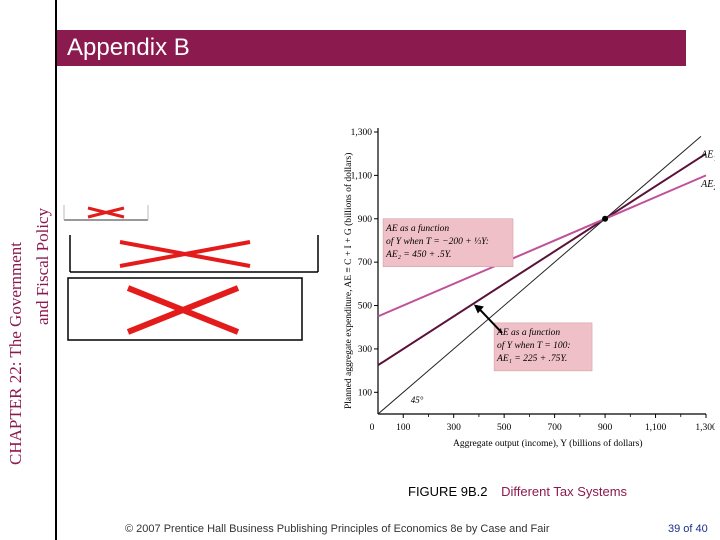  Describe the element at coordinates (194, 254) in the screenshot. I see `thumbnail-medium` at that location.